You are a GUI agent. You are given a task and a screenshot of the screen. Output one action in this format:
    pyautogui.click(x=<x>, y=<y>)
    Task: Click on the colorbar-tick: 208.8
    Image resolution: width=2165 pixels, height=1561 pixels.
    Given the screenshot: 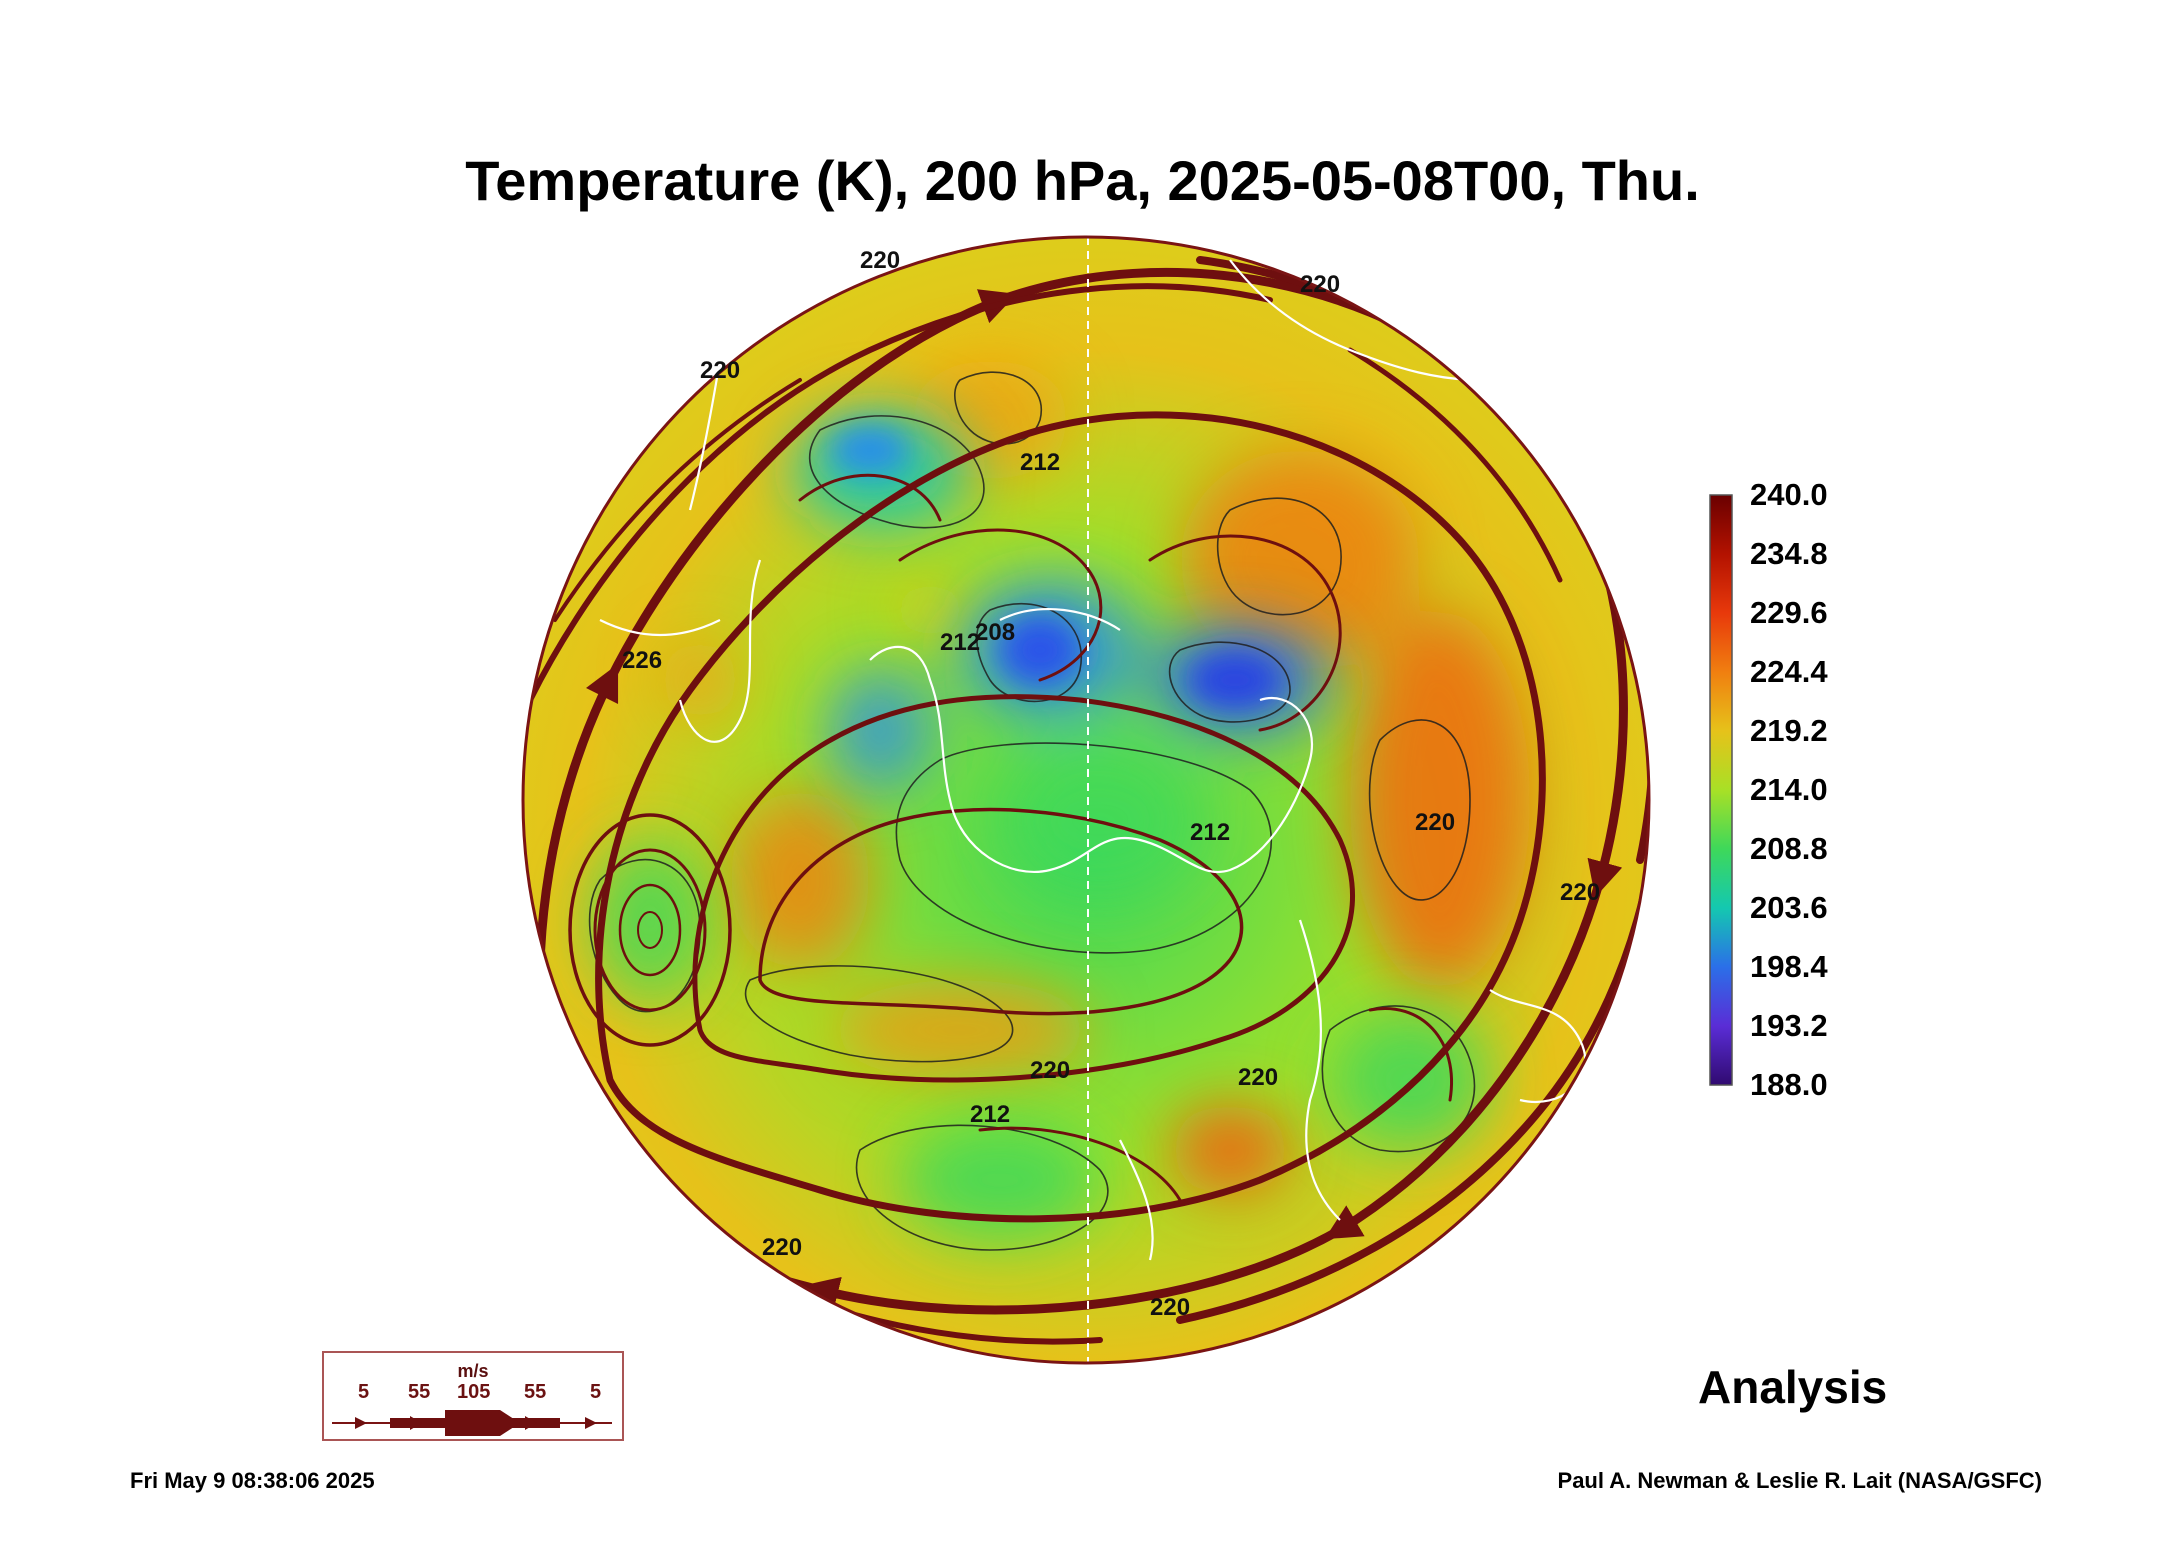 What is the action you would take?
    pyautogui.click(x=1789, y=848)
    